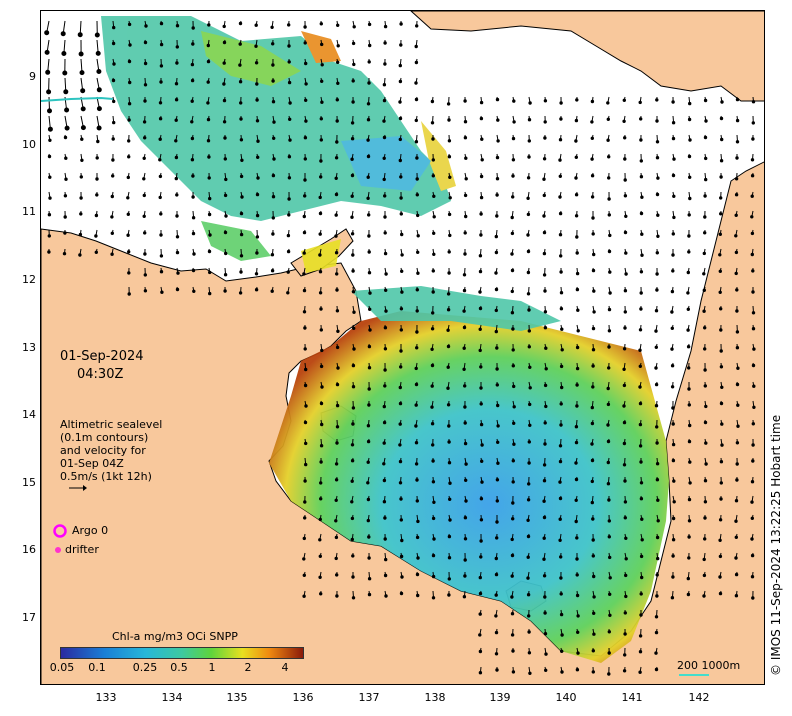  I want to click on depth-scale-bar, so click(694, 675).